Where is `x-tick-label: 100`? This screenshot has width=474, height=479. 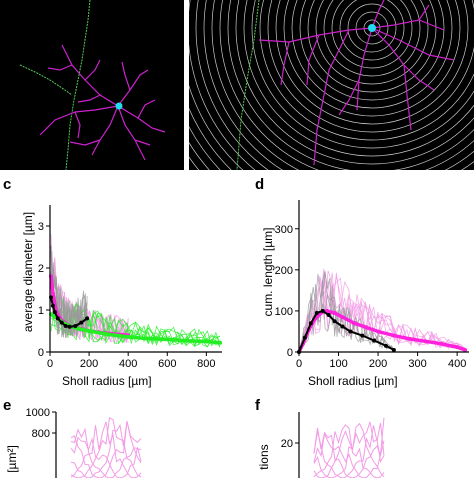 x-tick-label: 100 is located at coordinates (338, 364).